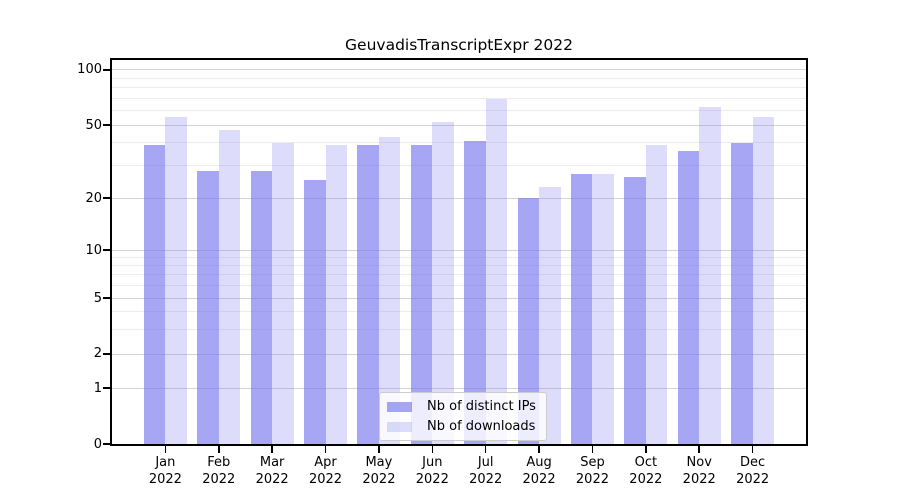  I want to click on x-tick-label: Apr 2022, so click(326, 471).